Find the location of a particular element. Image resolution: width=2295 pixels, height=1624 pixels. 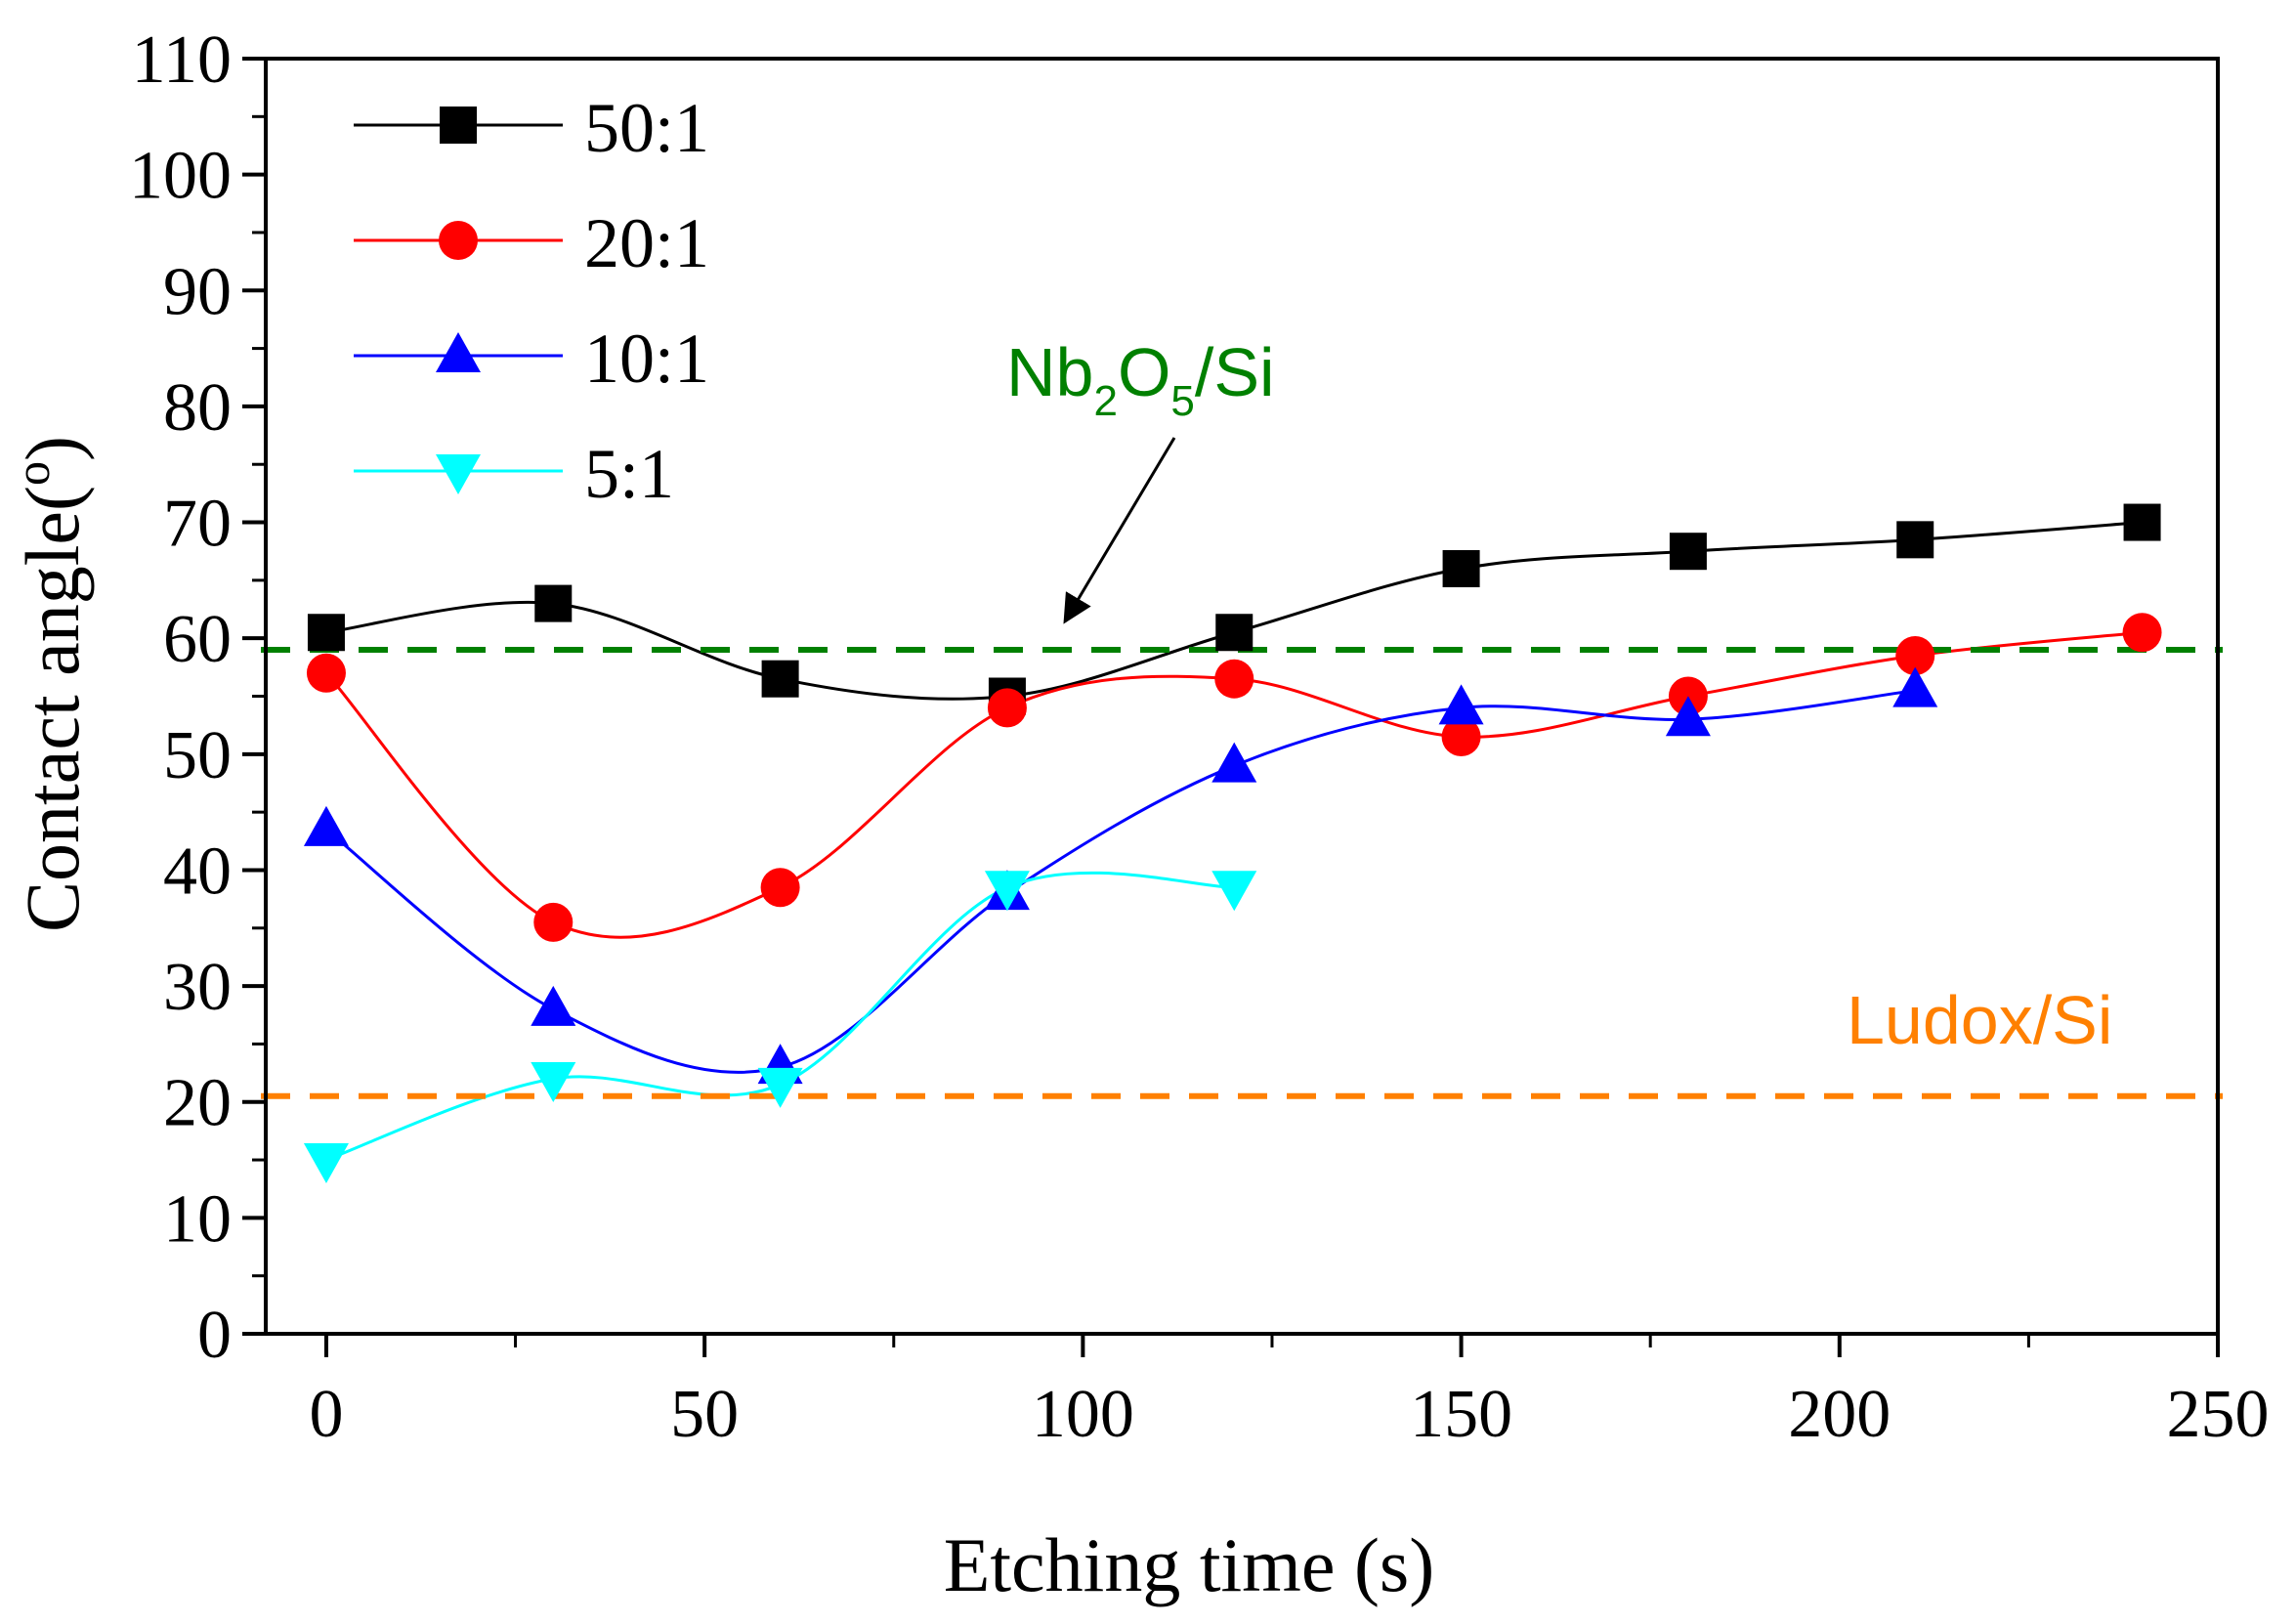

y-tick-label: 50 is located at coordinates (197, 756).